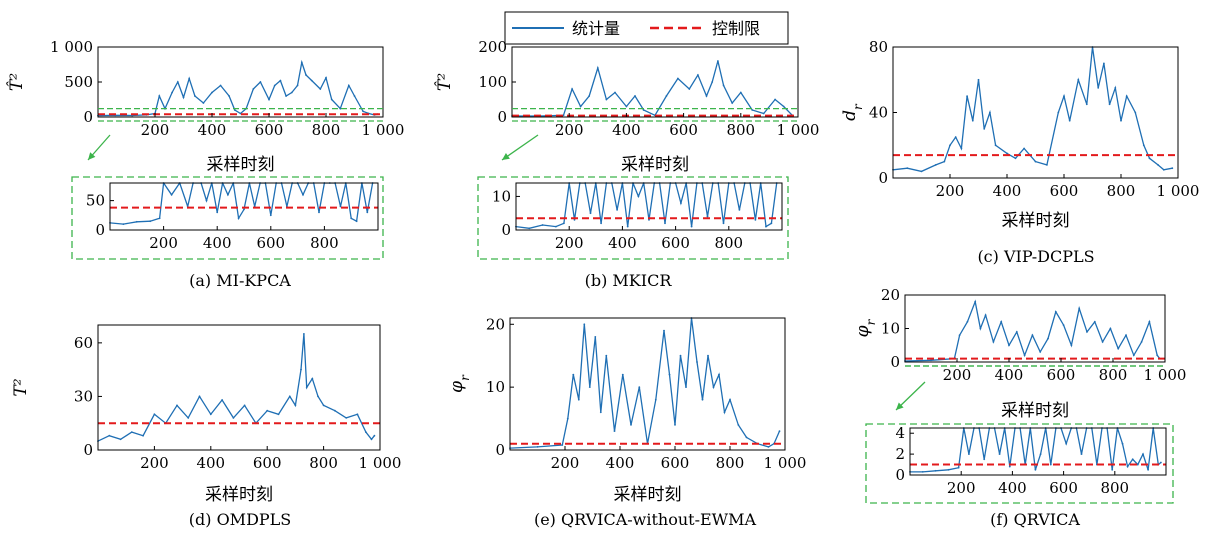 This screenshot has height=536, width=1215. What do you see at coordinates (520, 147) in the screenshot?
I see `zoom-b-arrow` at bounding box center [520, 147].